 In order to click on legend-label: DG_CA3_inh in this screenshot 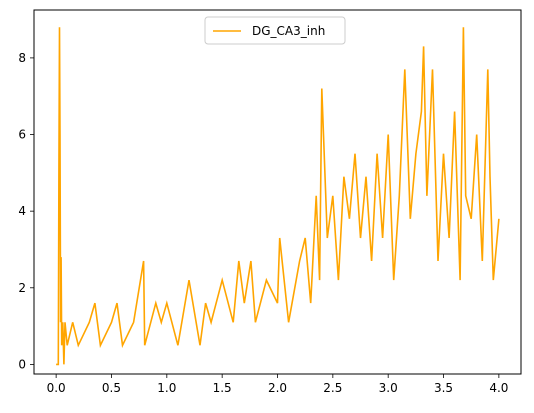, I will do `click(288, 31)`.